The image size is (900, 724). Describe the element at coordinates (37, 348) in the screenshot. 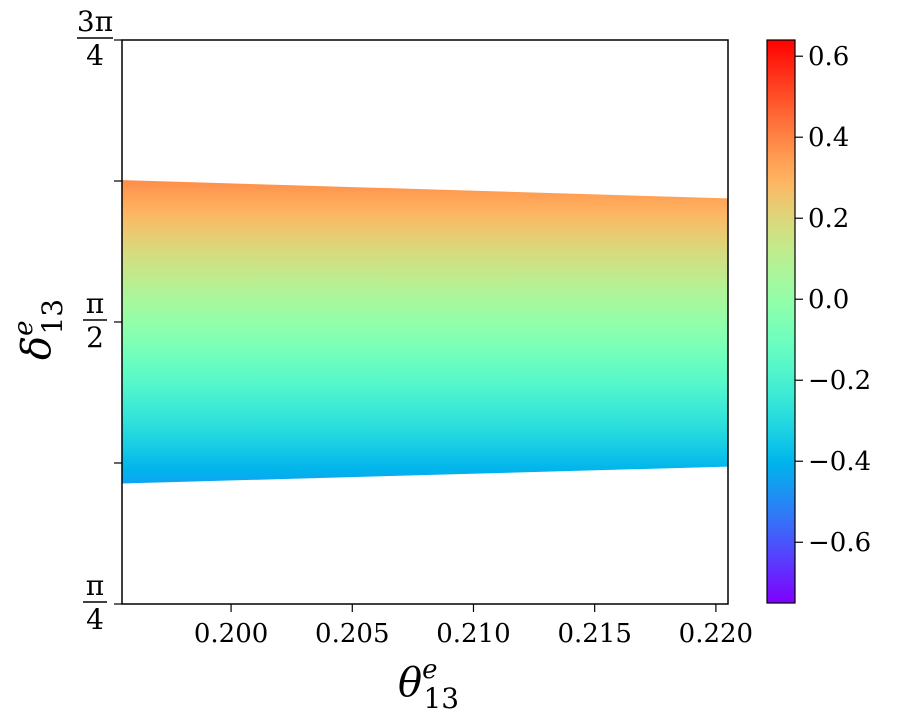

I see `y-axis-label-symbol: δ` at that location.